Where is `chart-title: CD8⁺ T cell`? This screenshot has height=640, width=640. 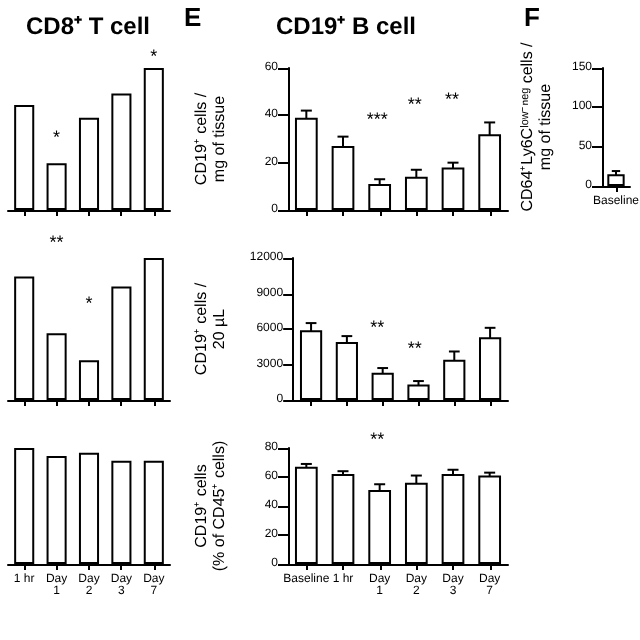
chart-title: CD8⁺ T cell is located at coordinates (88, 26).